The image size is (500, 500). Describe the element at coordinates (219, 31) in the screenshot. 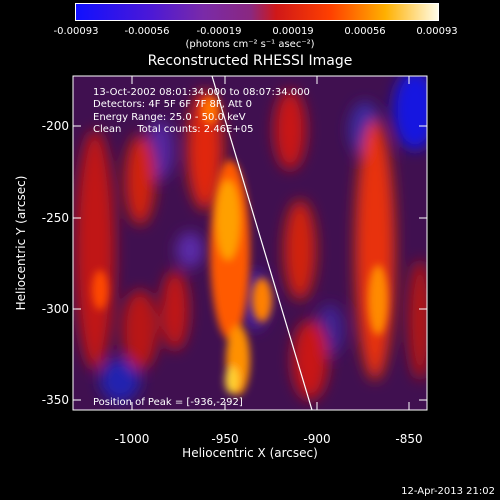

I see `colorbar-tick-label: -0.00019` at that location.